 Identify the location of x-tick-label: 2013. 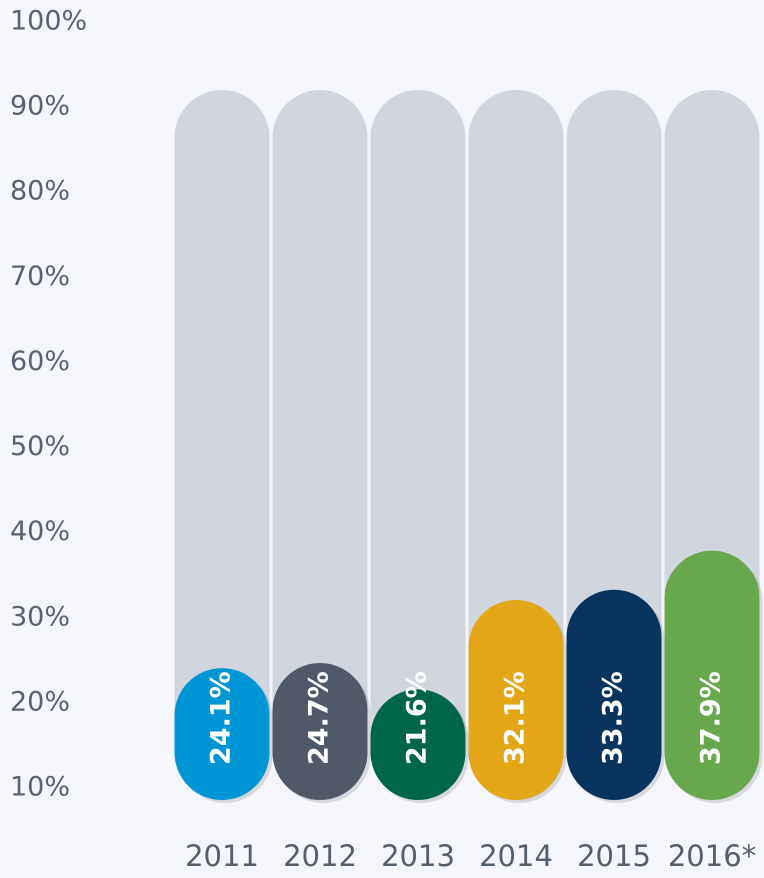
(418, 856).